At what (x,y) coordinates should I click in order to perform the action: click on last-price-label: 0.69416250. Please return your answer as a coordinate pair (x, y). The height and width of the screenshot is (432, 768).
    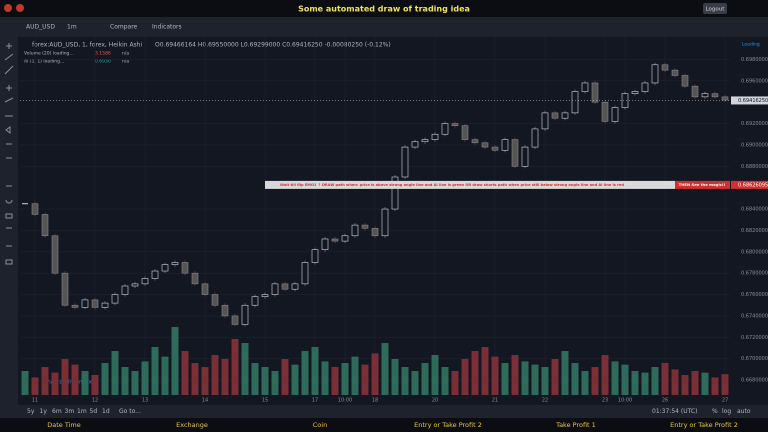
    Looking at the image, I should click on (753, 101).